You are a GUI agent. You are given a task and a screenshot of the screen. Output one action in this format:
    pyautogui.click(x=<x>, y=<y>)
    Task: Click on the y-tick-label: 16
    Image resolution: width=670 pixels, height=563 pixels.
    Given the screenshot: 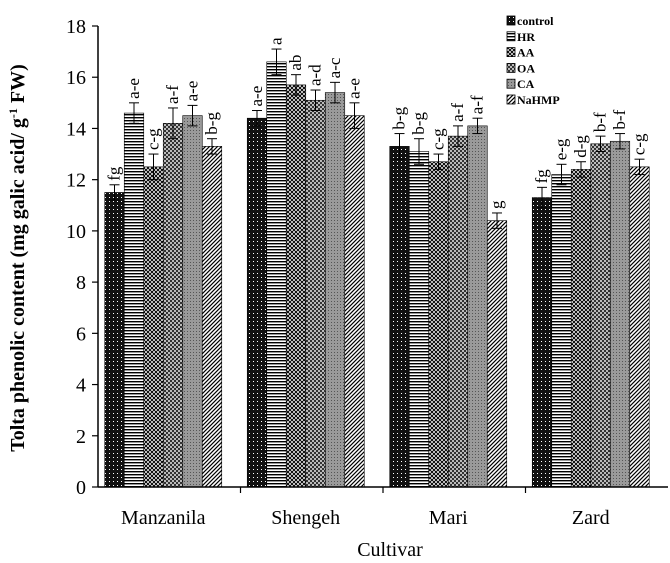 What is the action you would take?
    pyautogui.click(x=76, y=78)
    